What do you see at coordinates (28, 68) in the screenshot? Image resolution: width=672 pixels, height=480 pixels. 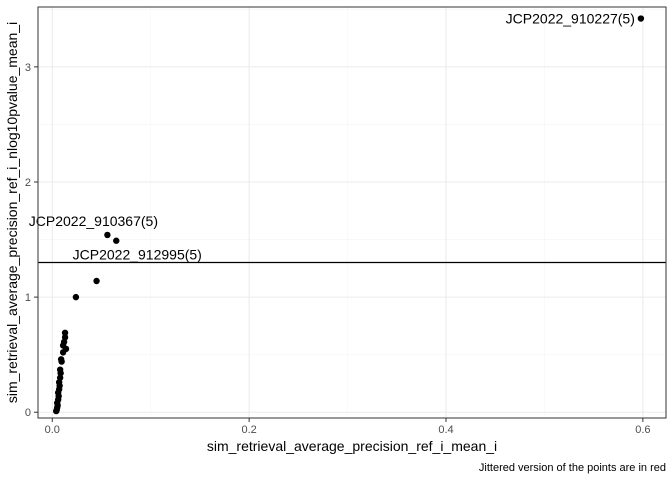 I see `y-tick-label: 3` at bounding box center [28, 68].